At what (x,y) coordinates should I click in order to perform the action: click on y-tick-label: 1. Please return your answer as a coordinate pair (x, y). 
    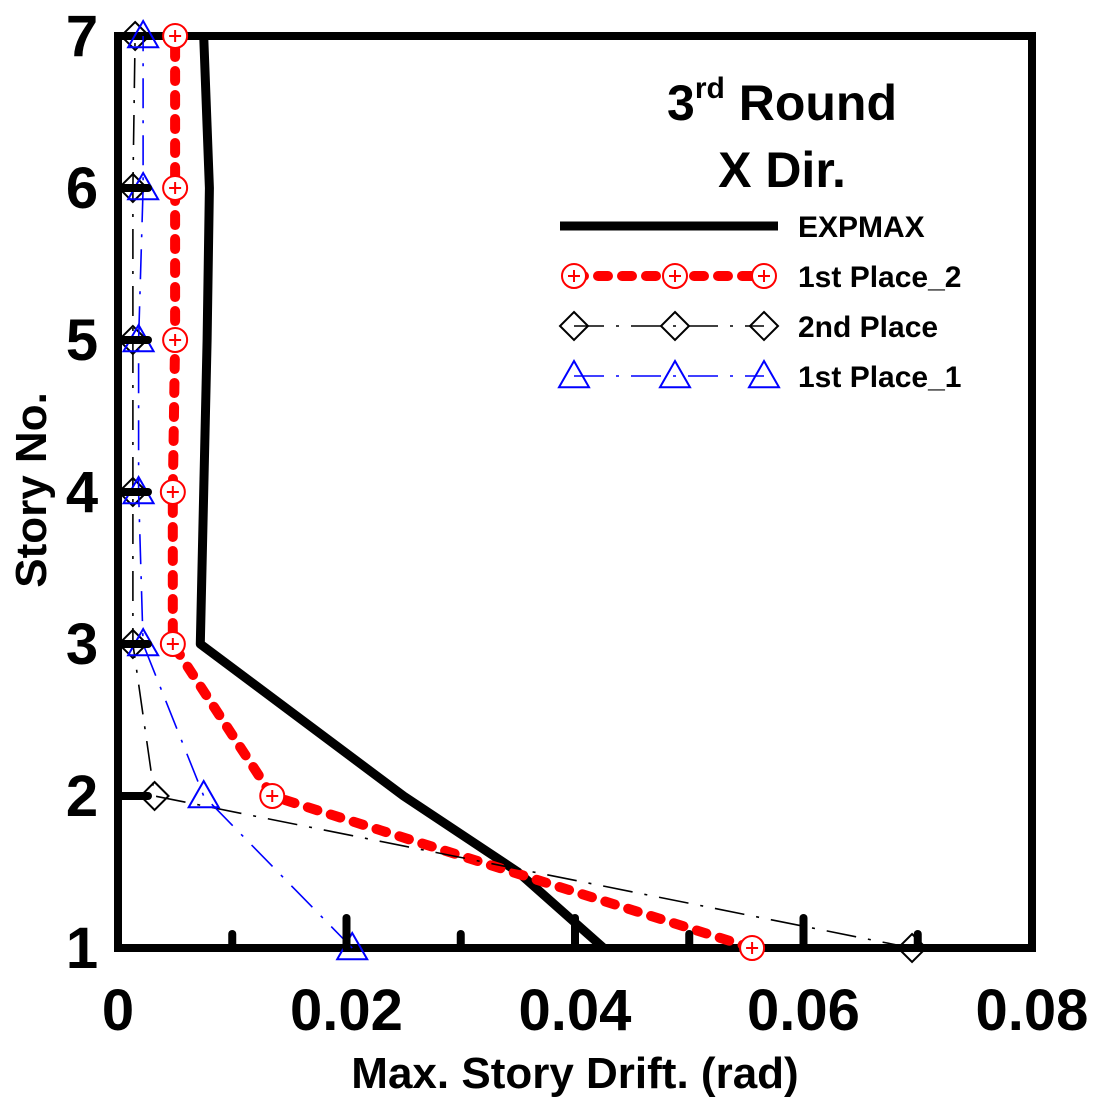
    Looking at the image, I should click on (82, 948).